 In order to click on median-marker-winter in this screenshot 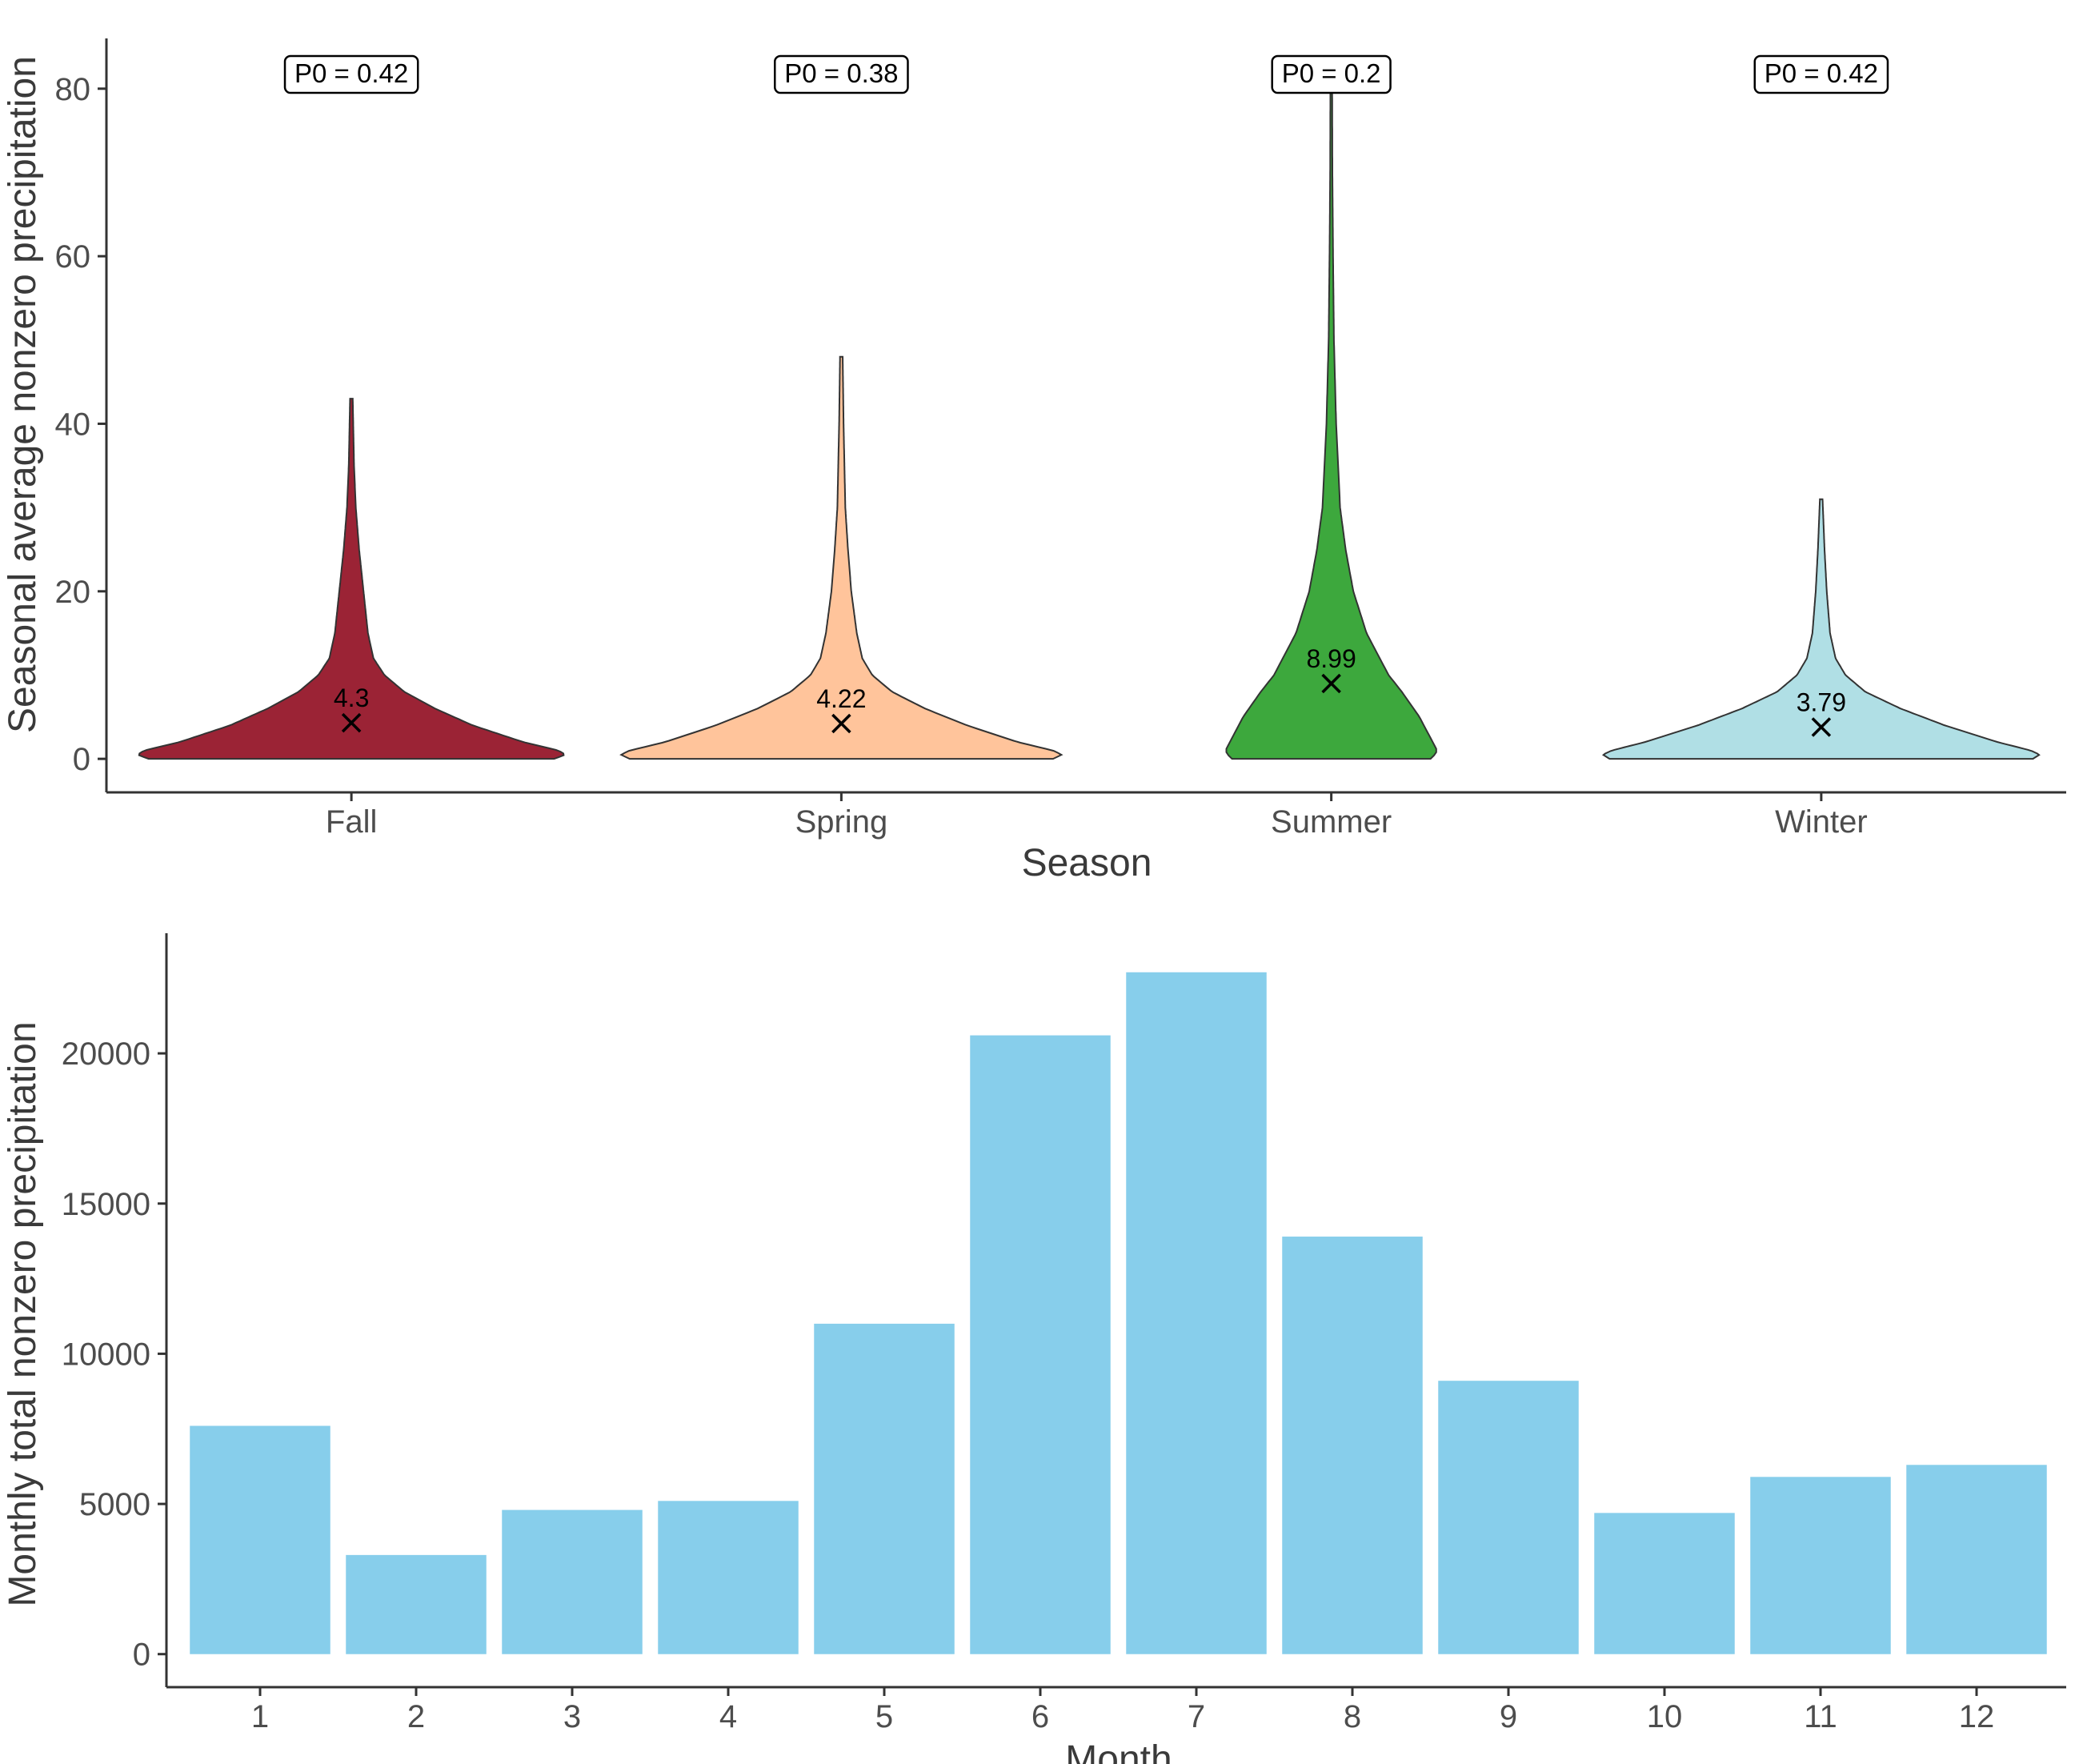, I will do `click(1821, 727)`.